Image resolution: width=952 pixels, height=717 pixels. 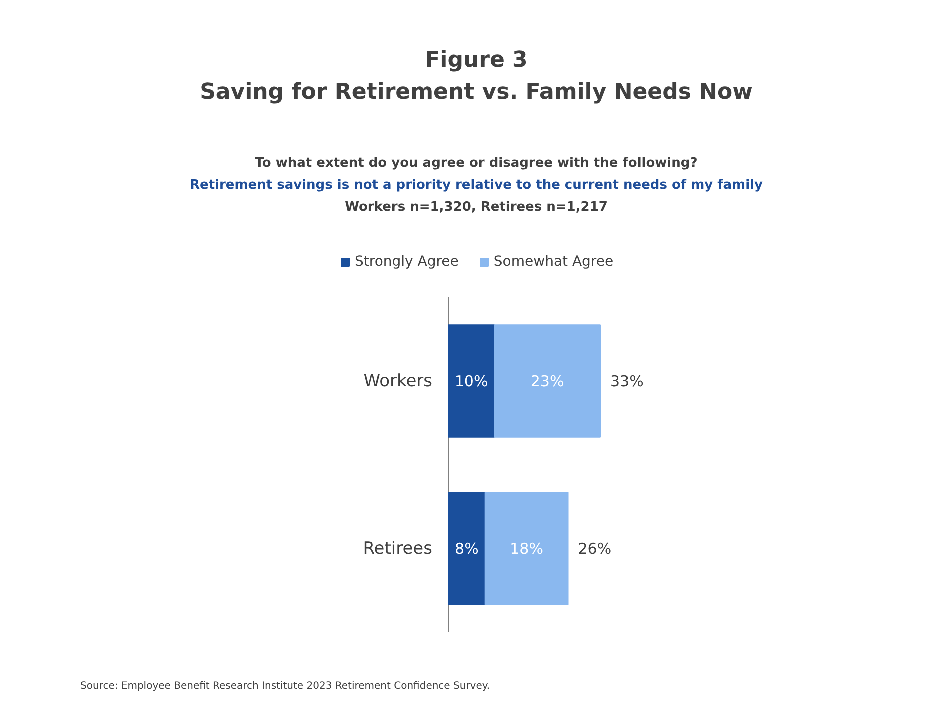 I want to click on chart-title: Figure 3 Saving for Retirement vs. Family Needs Now, so click(x=476, y=76).